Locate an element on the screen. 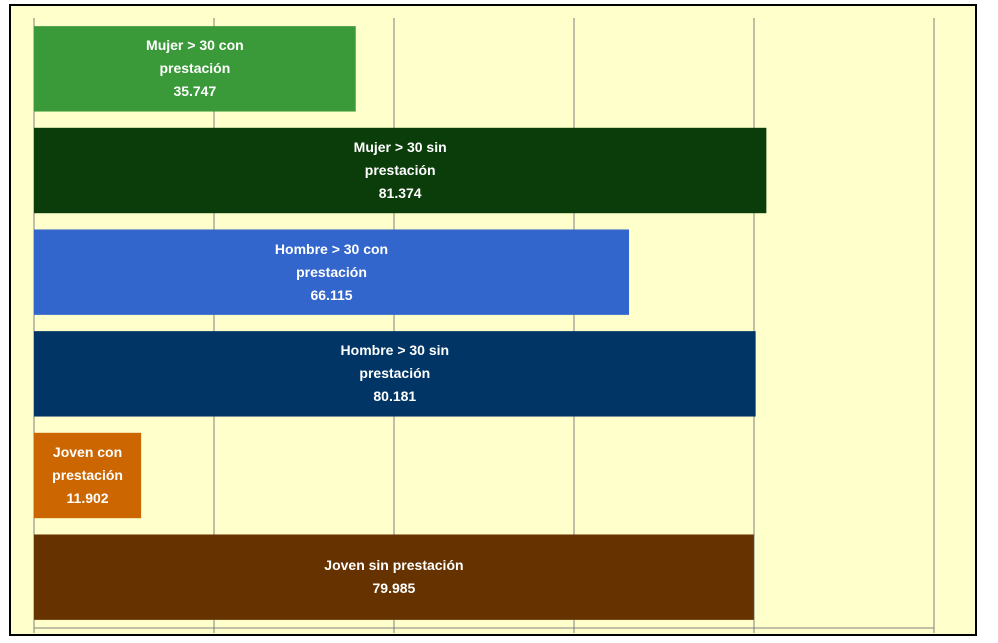 The height and width of the screenshot is (643, 998). value-label: 11.902 is located at coordinates (87, 497).